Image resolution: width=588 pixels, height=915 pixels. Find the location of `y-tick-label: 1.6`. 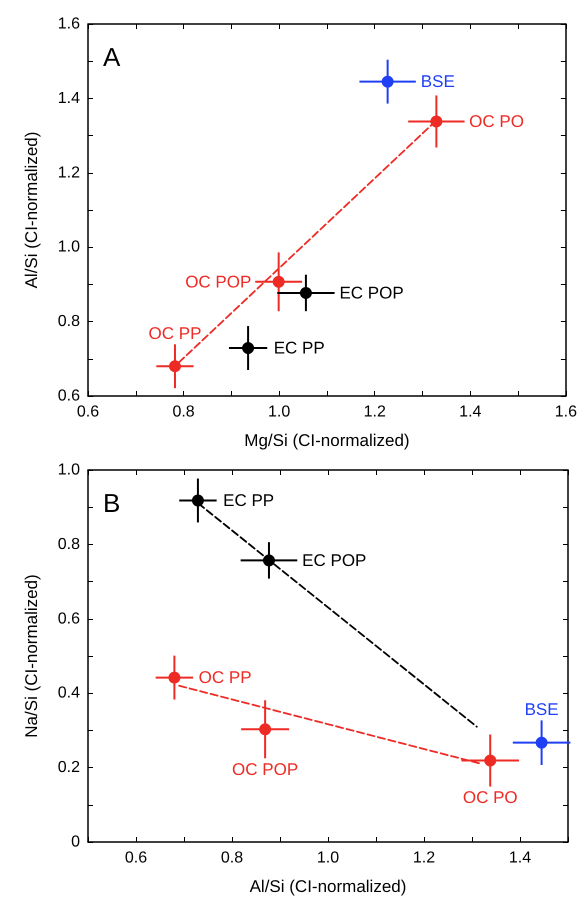

y-tick-label: 1.6 is located at coordinates (69, 24).